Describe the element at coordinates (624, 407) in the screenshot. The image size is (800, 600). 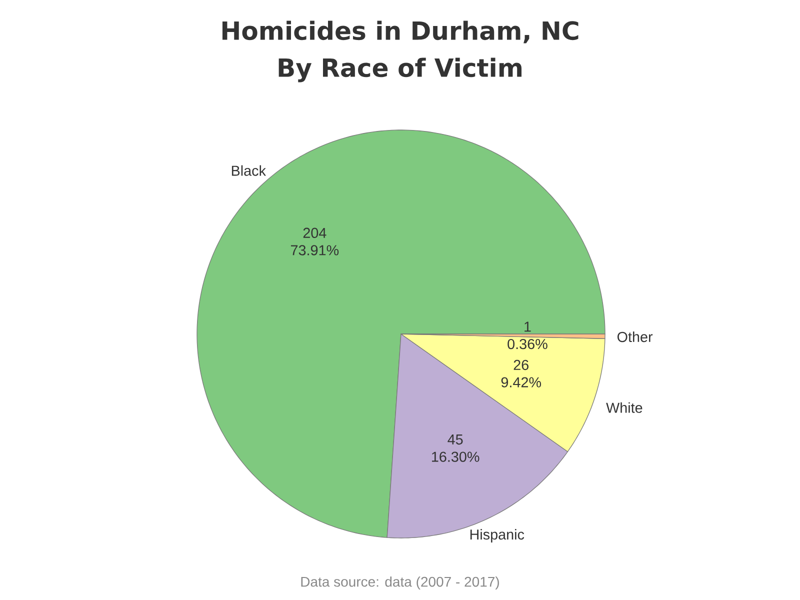
I see `slice-label: White` at that location.